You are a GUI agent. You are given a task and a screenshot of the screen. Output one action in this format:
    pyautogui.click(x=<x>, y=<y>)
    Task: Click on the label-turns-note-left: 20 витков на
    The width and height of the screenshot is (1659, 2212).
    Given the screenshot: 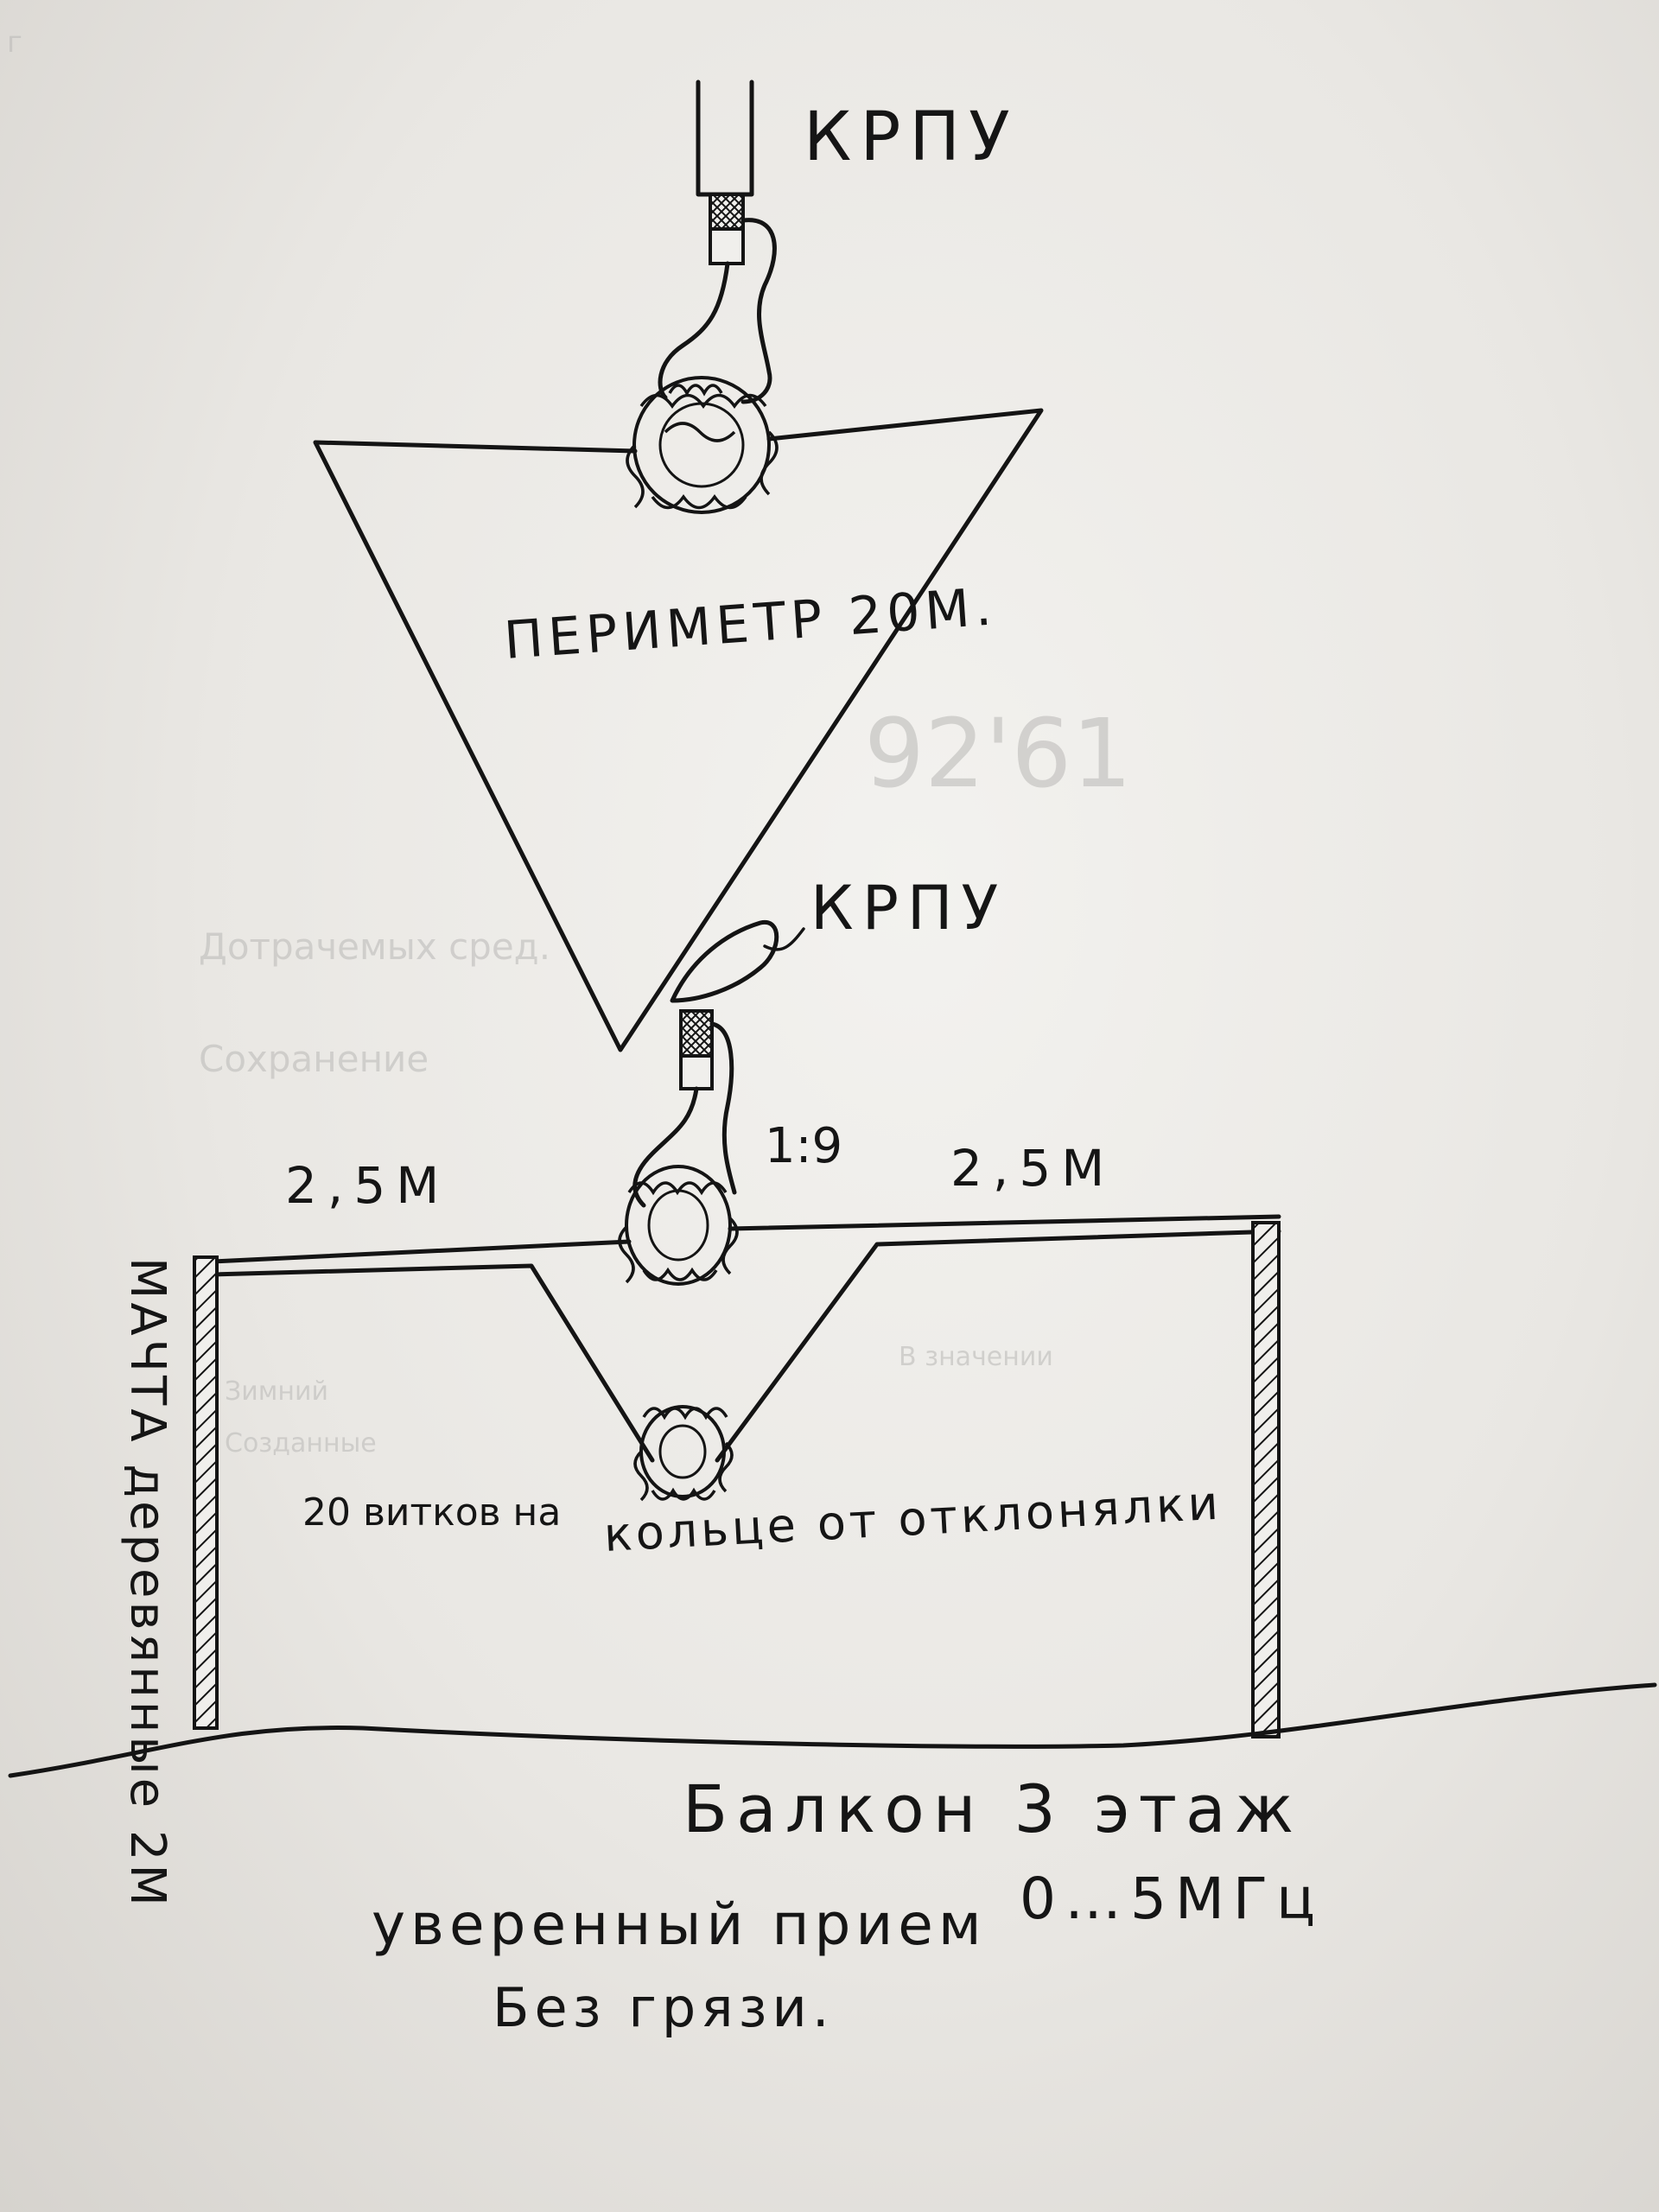 What is the action you would take?
    pyautogui.click(x=431, y=1513)
    